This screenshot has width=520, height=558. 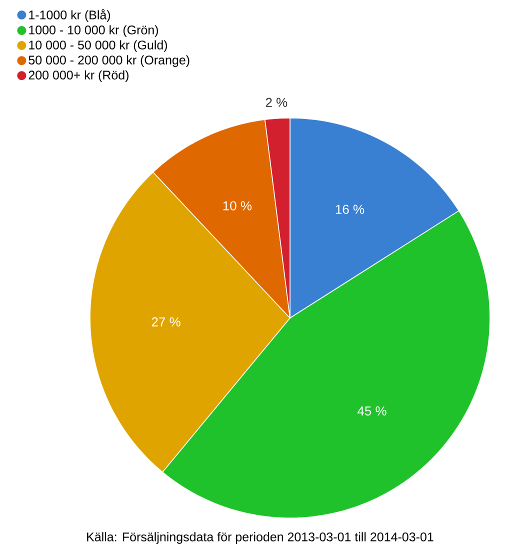 What do you see at coordinates (371, 411) in the screenshot?
I see `data-label: 45 %` at bounding box center [371, 411].